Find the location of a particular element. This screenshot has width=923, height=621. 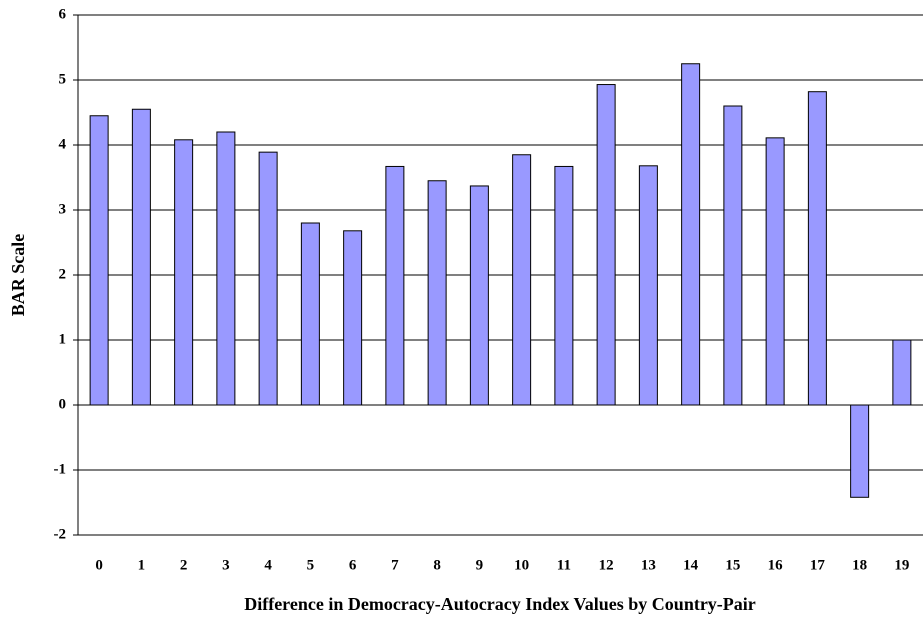

x-tick-label: 1 is located at coordinates (142, 565).